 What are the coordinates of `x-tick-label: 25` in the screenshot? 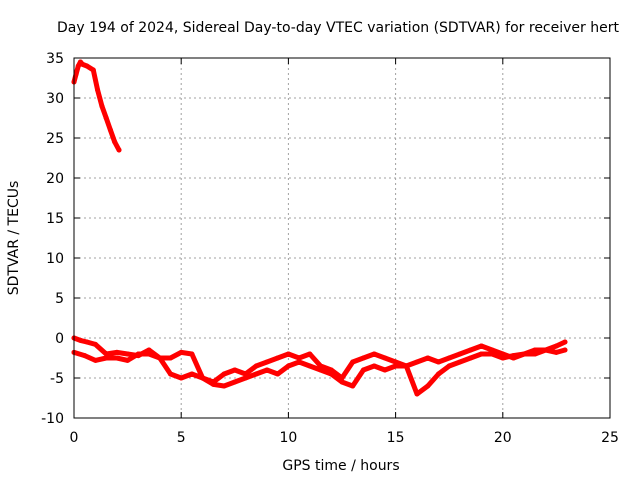 It's located at (610, 438).